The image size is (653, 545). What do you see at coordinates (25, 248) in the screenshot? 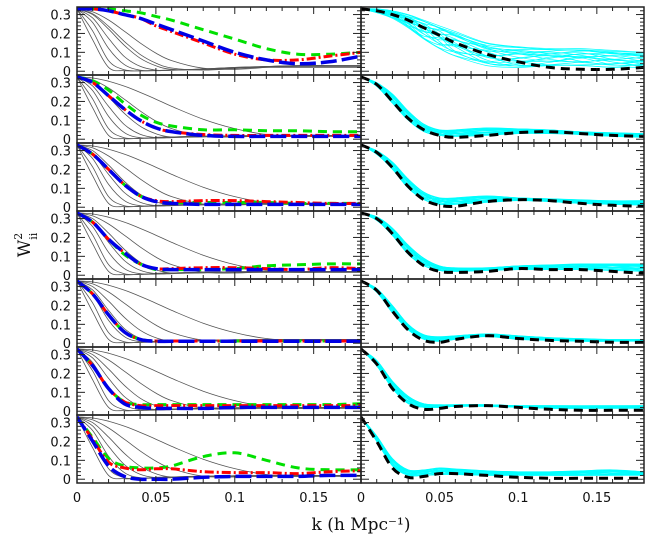
I see `y-axis-title-main: W` at bounding box center [25, 248].